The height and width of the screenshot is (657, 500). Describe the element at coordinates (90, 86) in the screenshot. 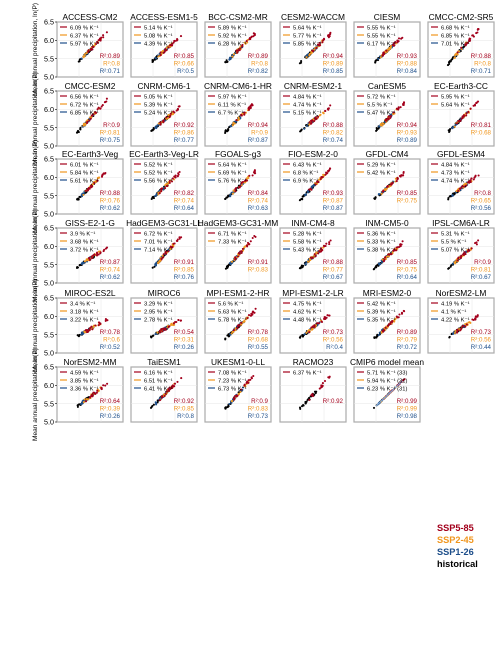

I see `panel-title: CMCC-ESM2` at that location.